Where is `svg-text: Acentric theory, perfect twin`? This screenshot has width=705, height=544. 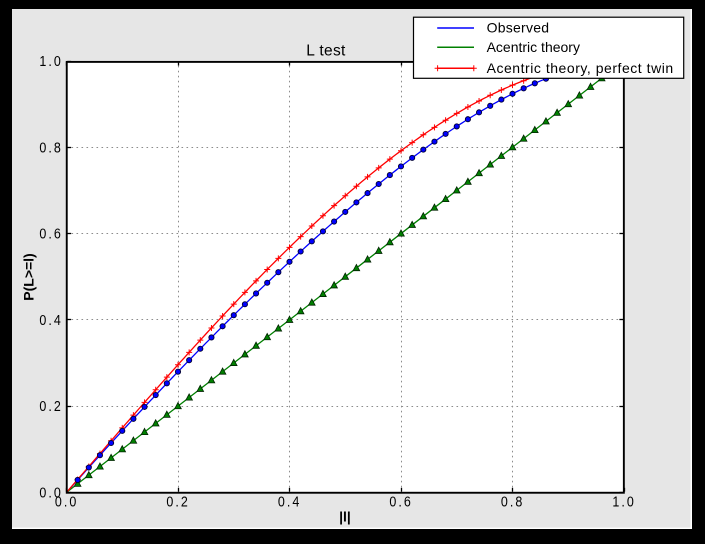
svg-text: Acentric theory, perfect twin is located at coordinates (580, 68).